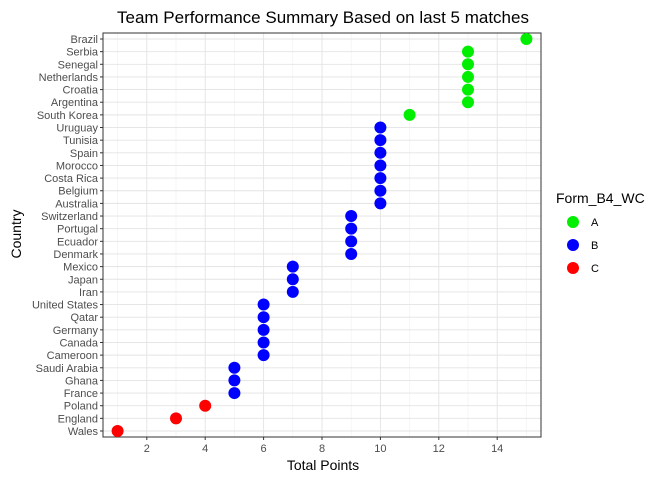 The height and width of the screenshot is (480, 672). What do you see at coordinates (80, 268) in the screenshot?
I see `y-tick-label: Mexico` at bounding box center [80, 268].